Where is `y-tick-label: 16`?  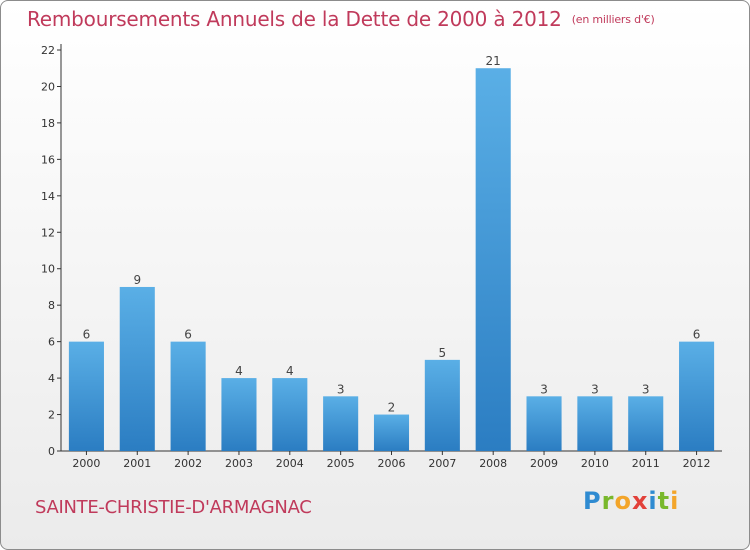 y-tick-label: 16 is located at coordinates (48, 159).